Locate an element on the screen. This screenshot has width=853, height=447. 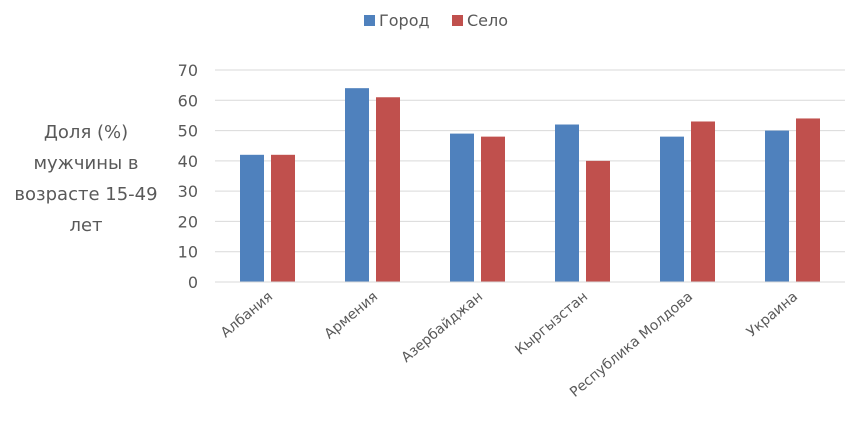
y-axis-label-line: лет is located at coordinates (85, 225).